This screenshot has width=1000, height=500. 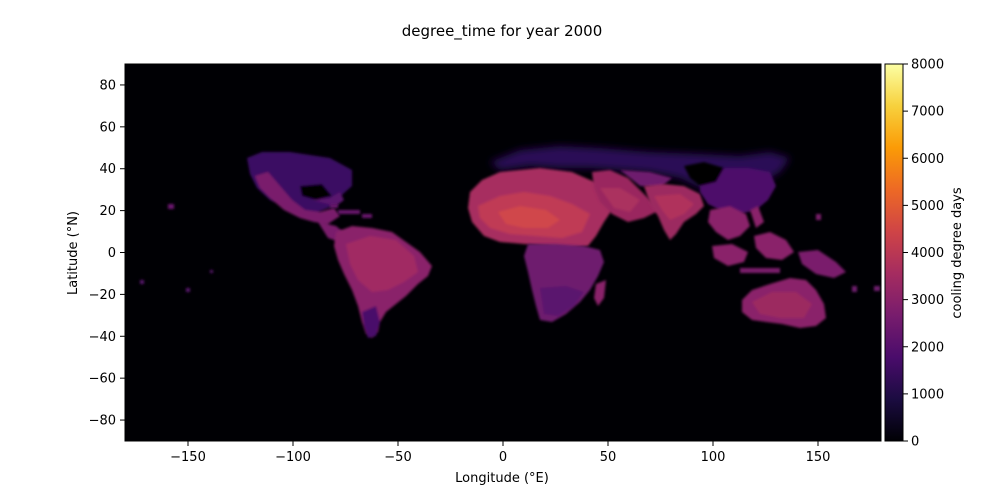 I want to click on x-tick-label: 0, so click(x=503, y=457).